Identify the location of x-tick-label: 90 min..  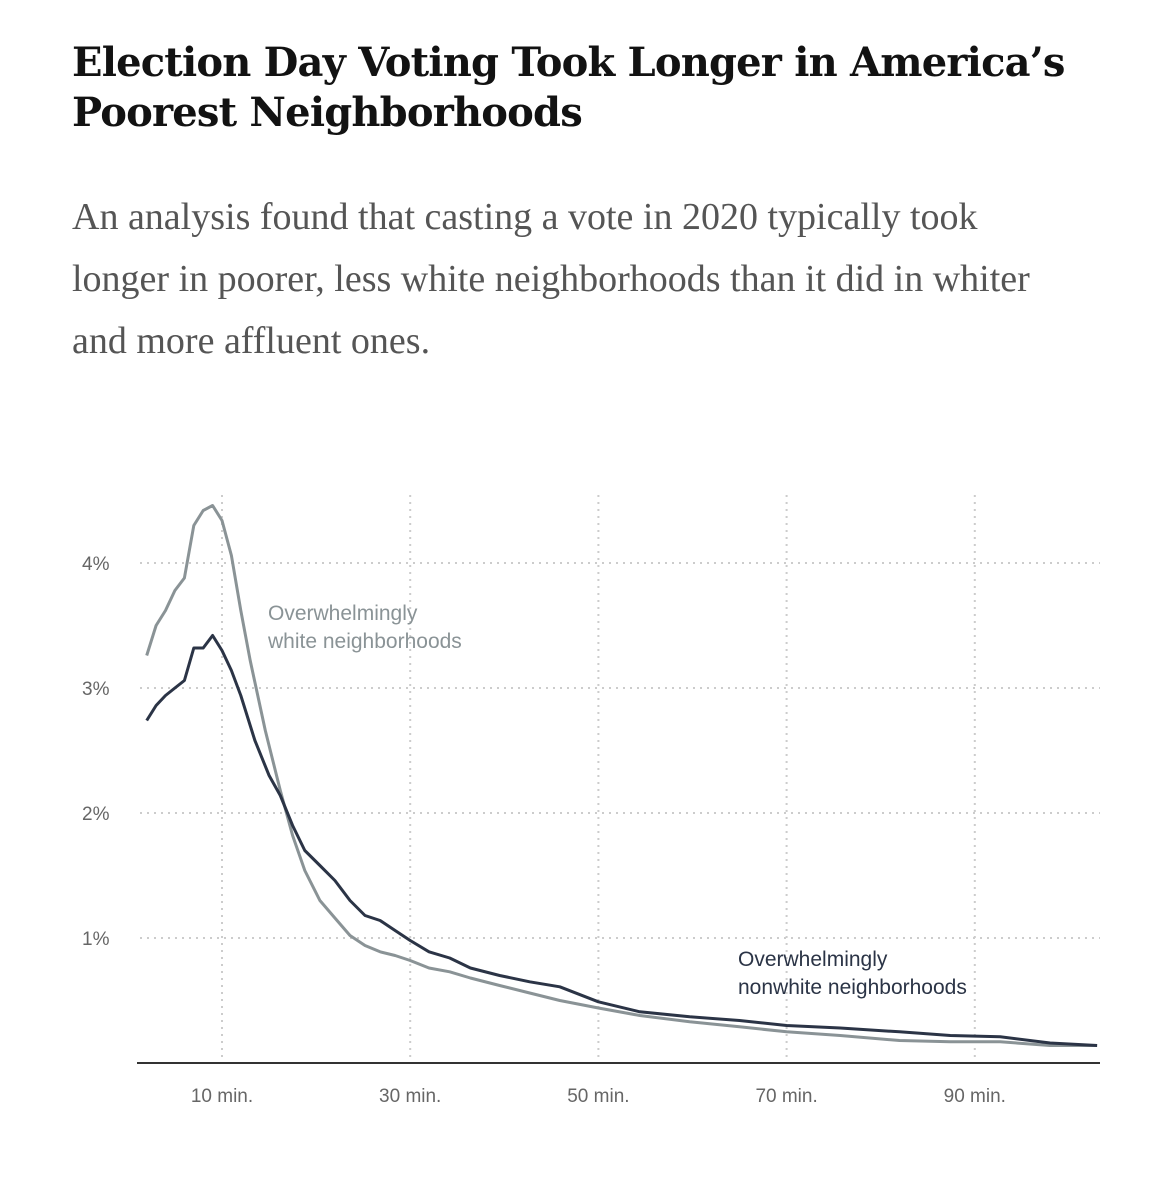
(975, 1096).